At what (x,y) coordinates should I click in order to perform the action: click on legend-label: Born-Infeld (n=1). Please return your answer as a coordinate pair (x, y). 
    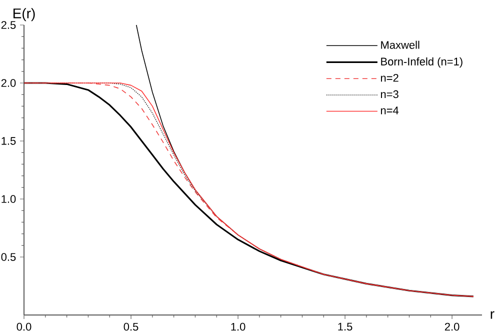
    Looking at the image, I should click on (421, 62).